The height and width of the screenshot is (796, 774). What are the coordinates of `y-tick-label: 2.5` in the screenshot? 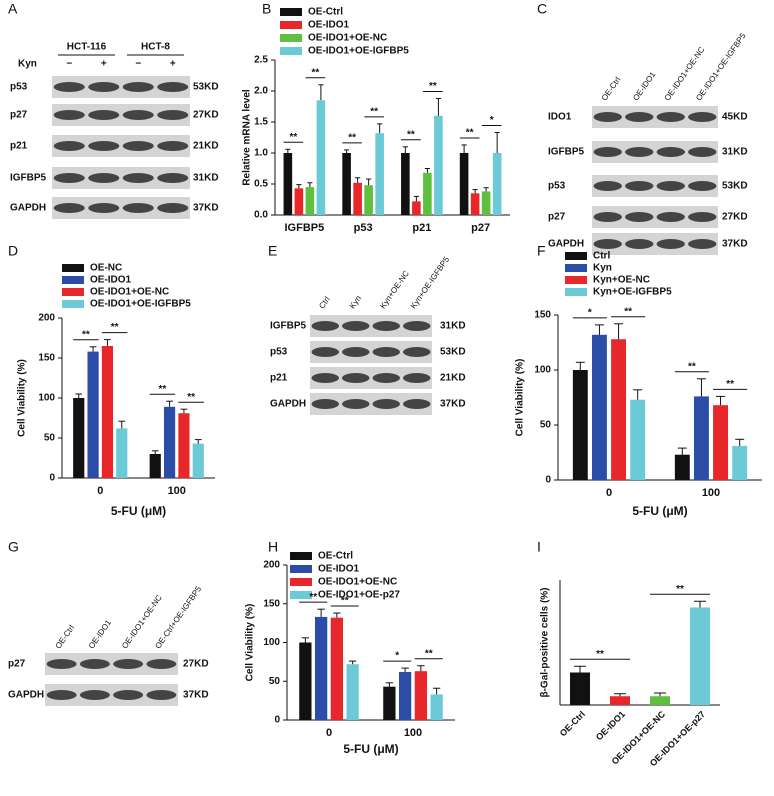 It's located at (261, 60).